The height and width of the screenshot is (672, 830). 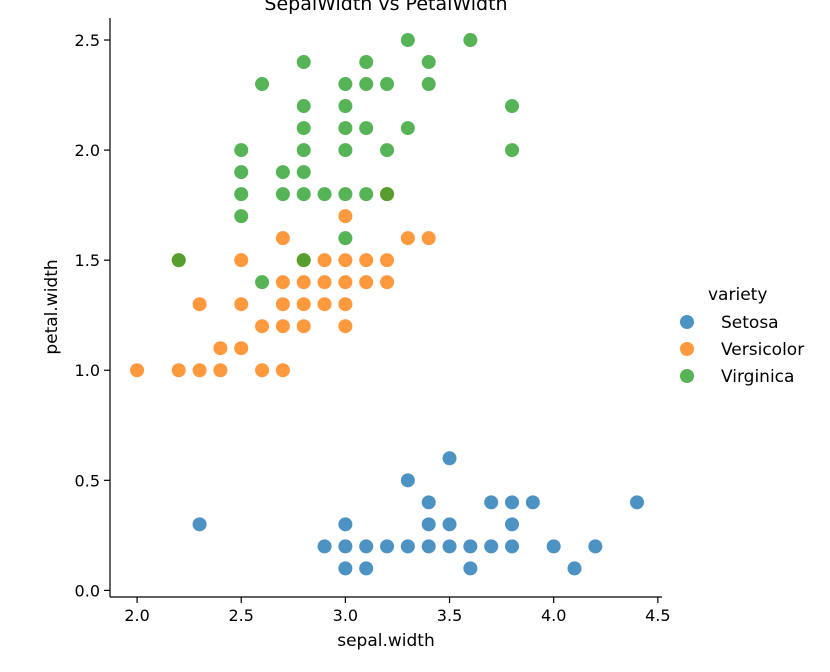 I want to click on legend-label-versicolor: Versicolor, so click(x=762, y=350).